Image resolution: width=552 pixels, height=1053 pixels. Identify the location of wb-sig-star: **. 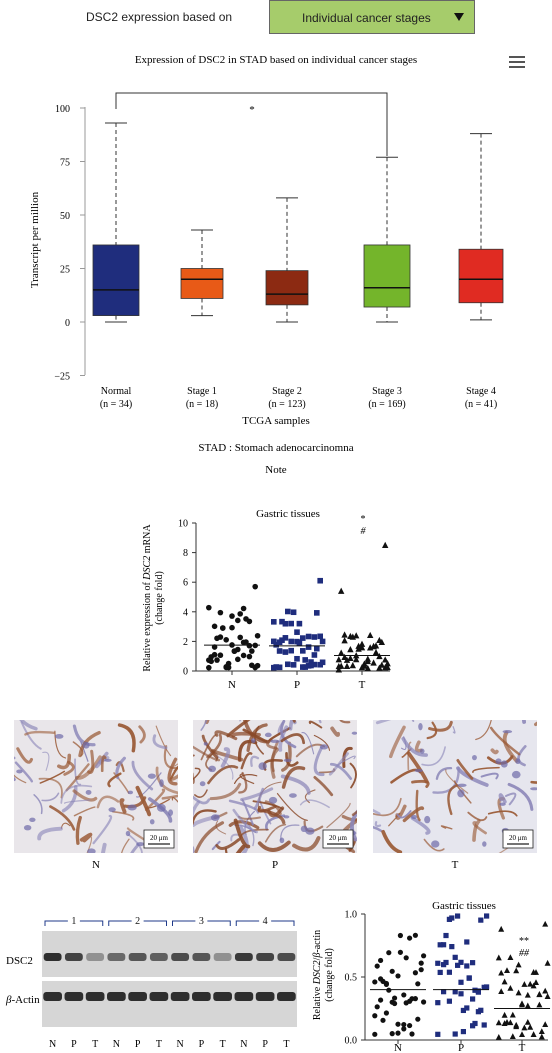
(524, 941).